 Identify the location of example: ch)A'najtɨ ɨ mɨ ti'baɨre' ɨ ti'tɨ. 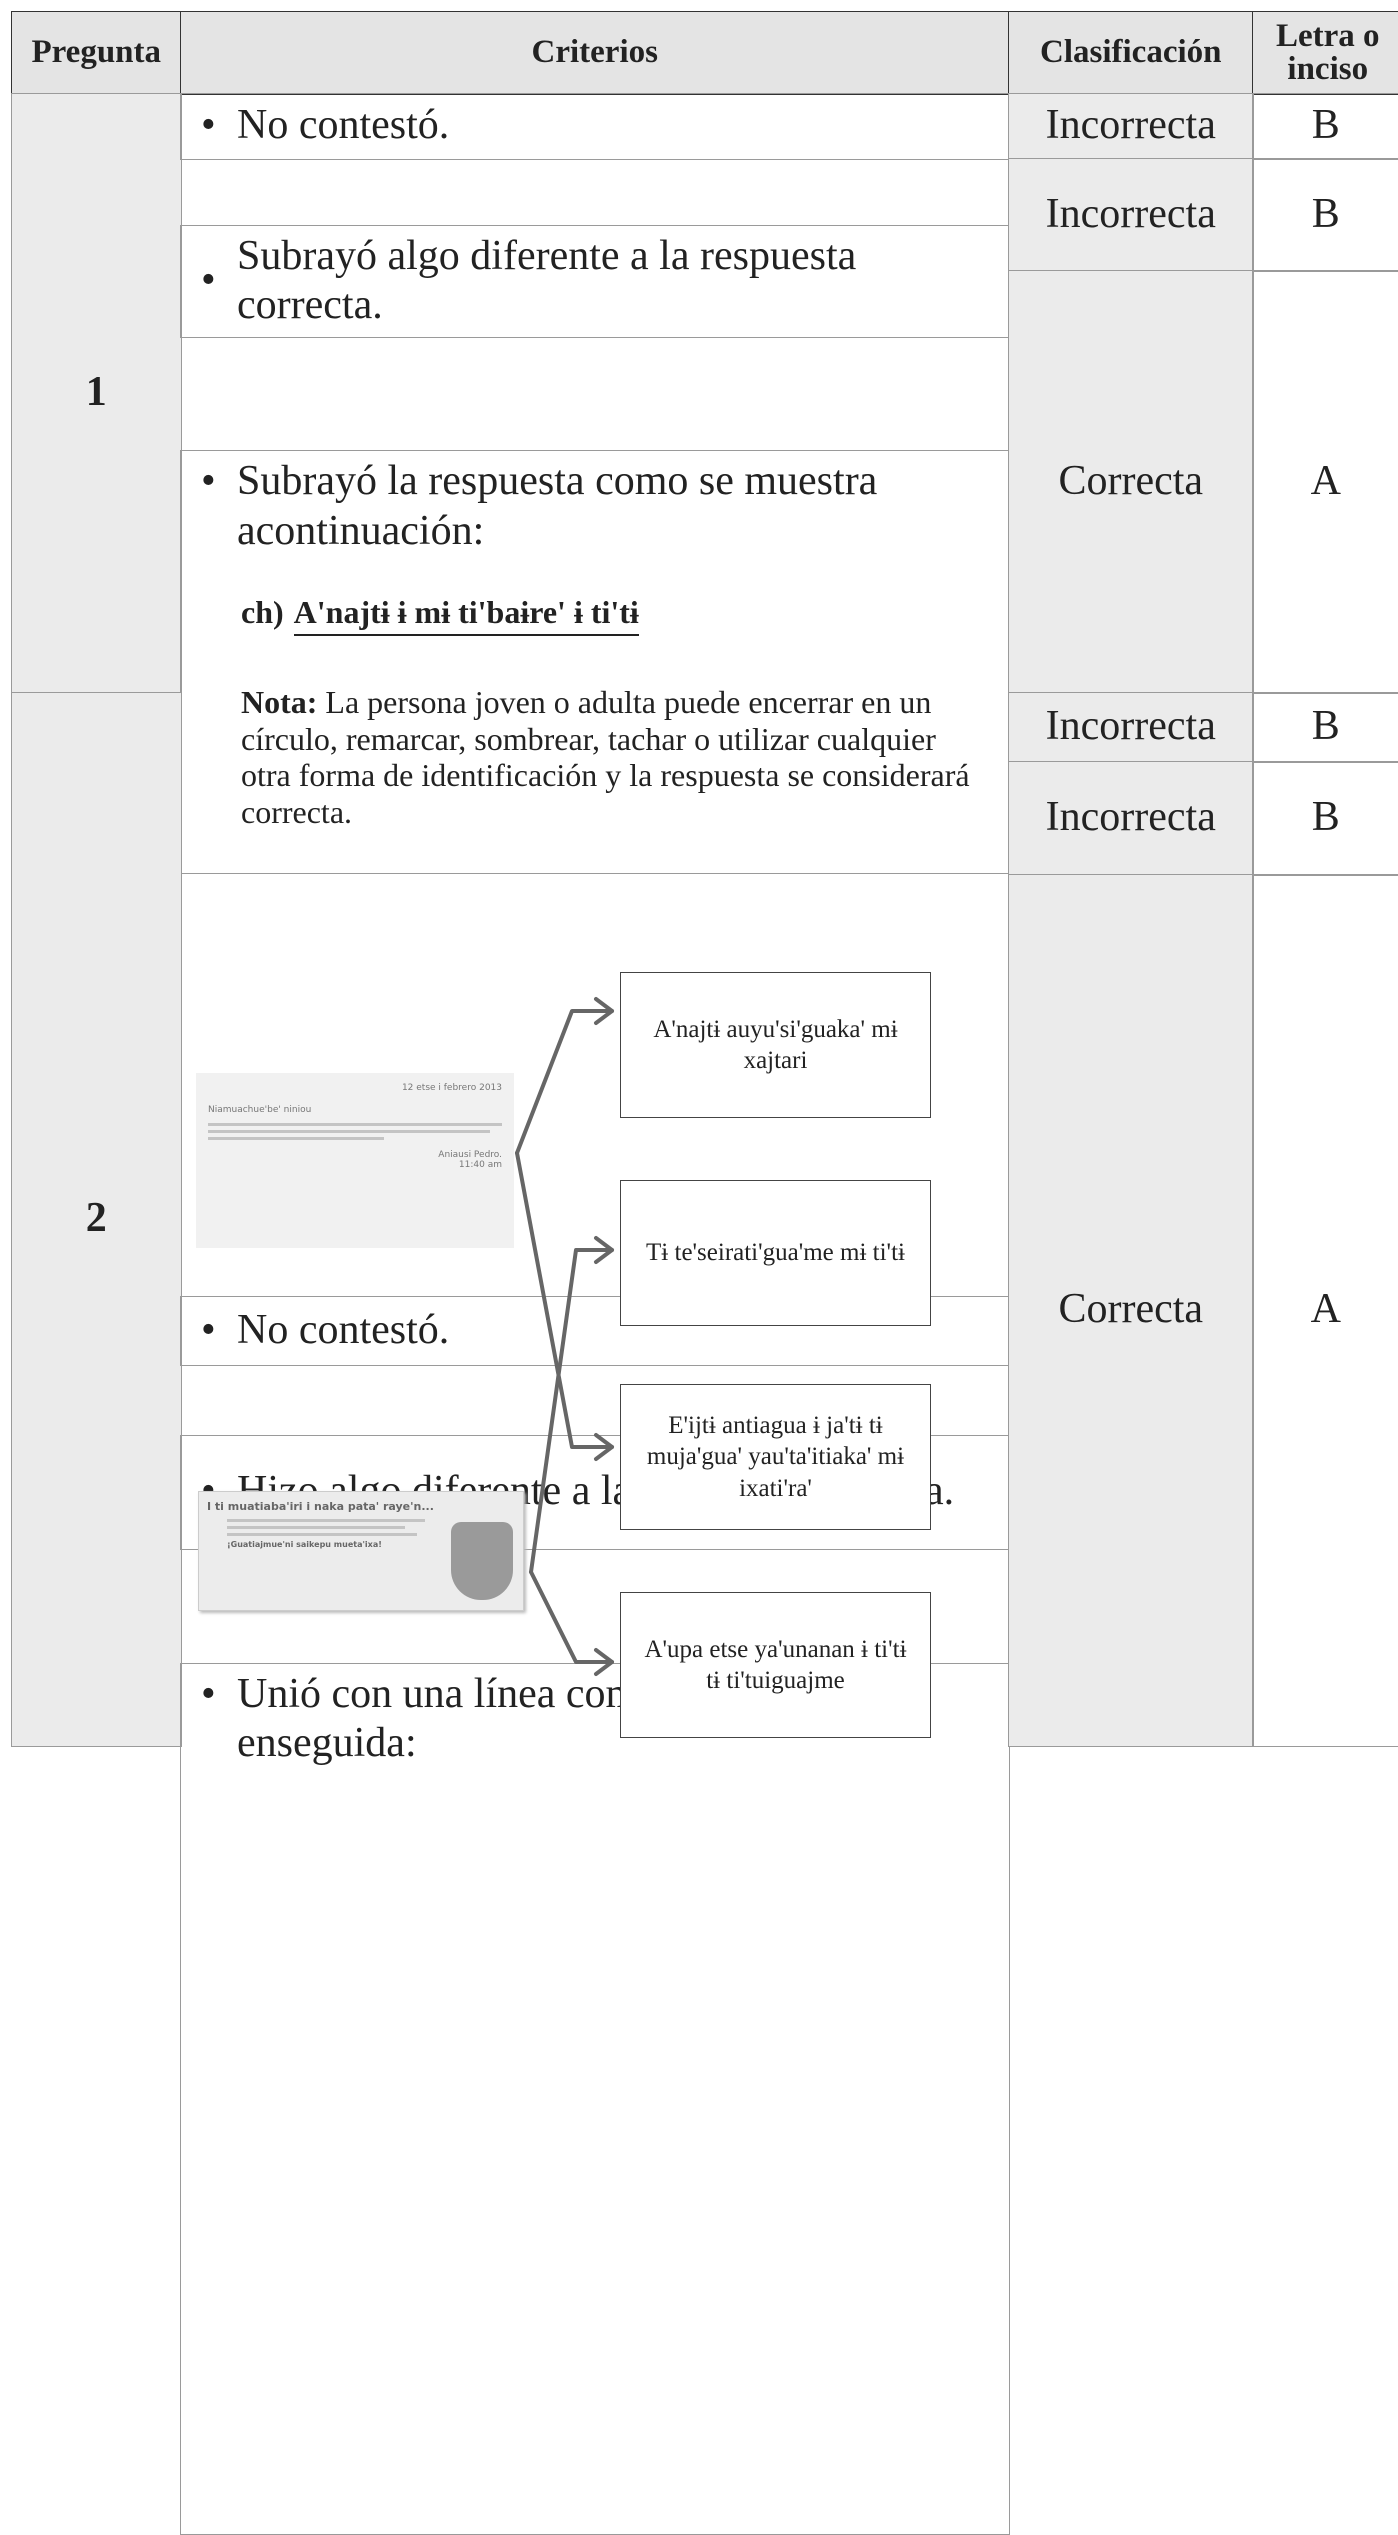
(615, 613).